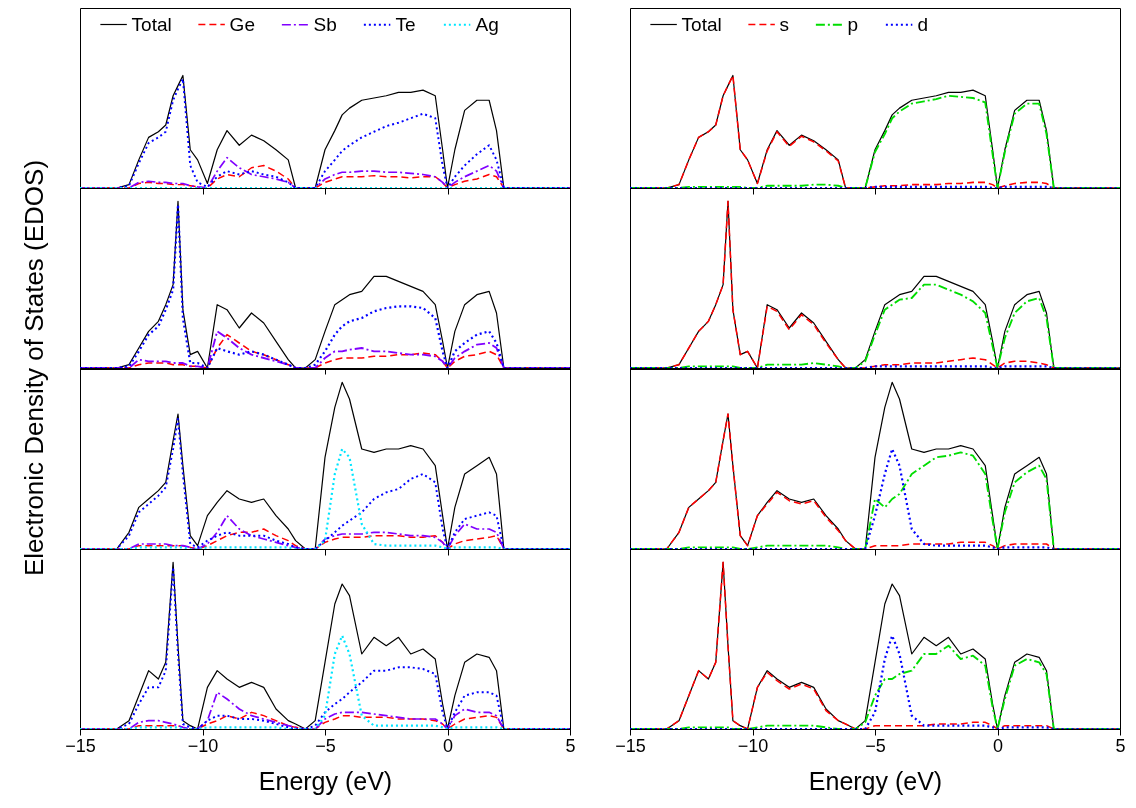  What do you see at coordinates (325, 24) in the screenshot?
I see `legend-label: Sb` at bounding box center [325, 24].